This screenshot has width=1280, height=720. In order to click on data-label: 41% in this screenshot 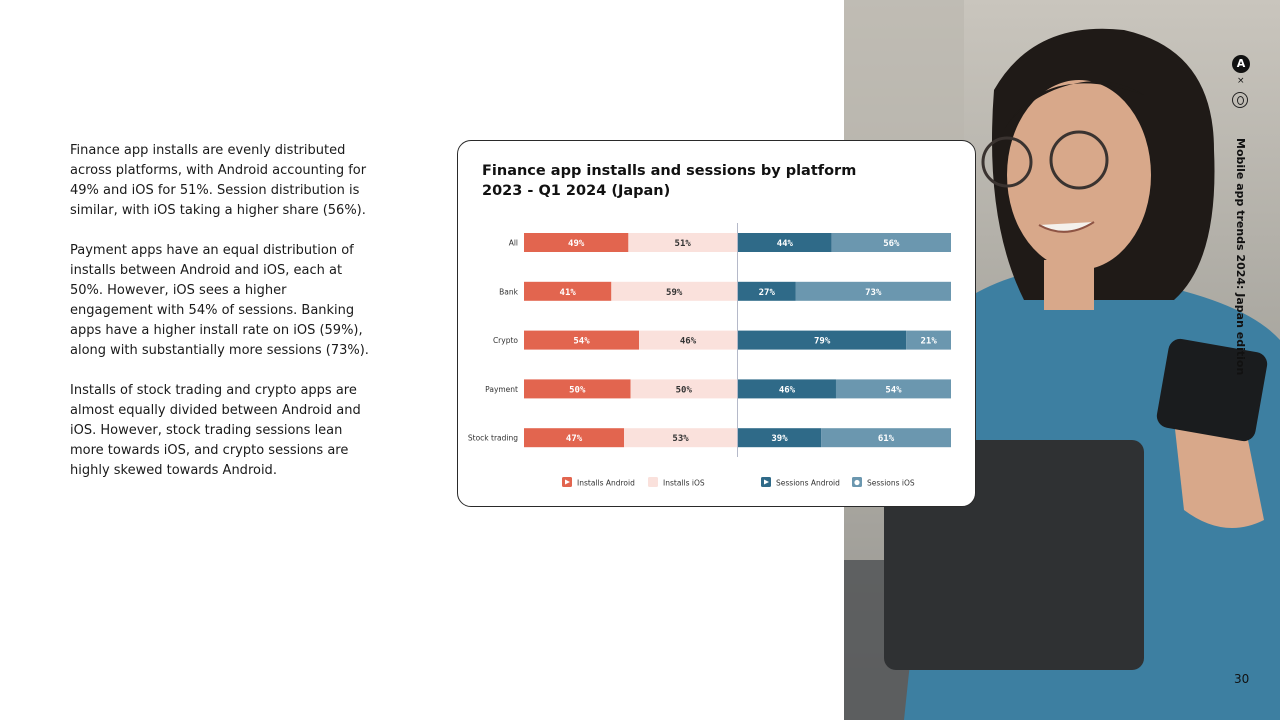, I will do `click(568, 293)`.